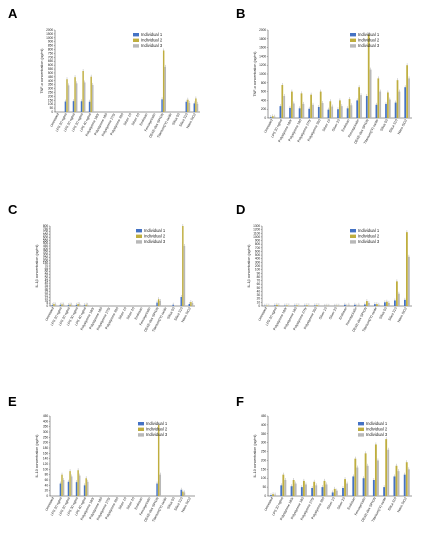 This screenshot has height=550, width=446. Describe the element at coordinates (51, 100) in the screenshot. I see `y-tick-label: 150` at that location.